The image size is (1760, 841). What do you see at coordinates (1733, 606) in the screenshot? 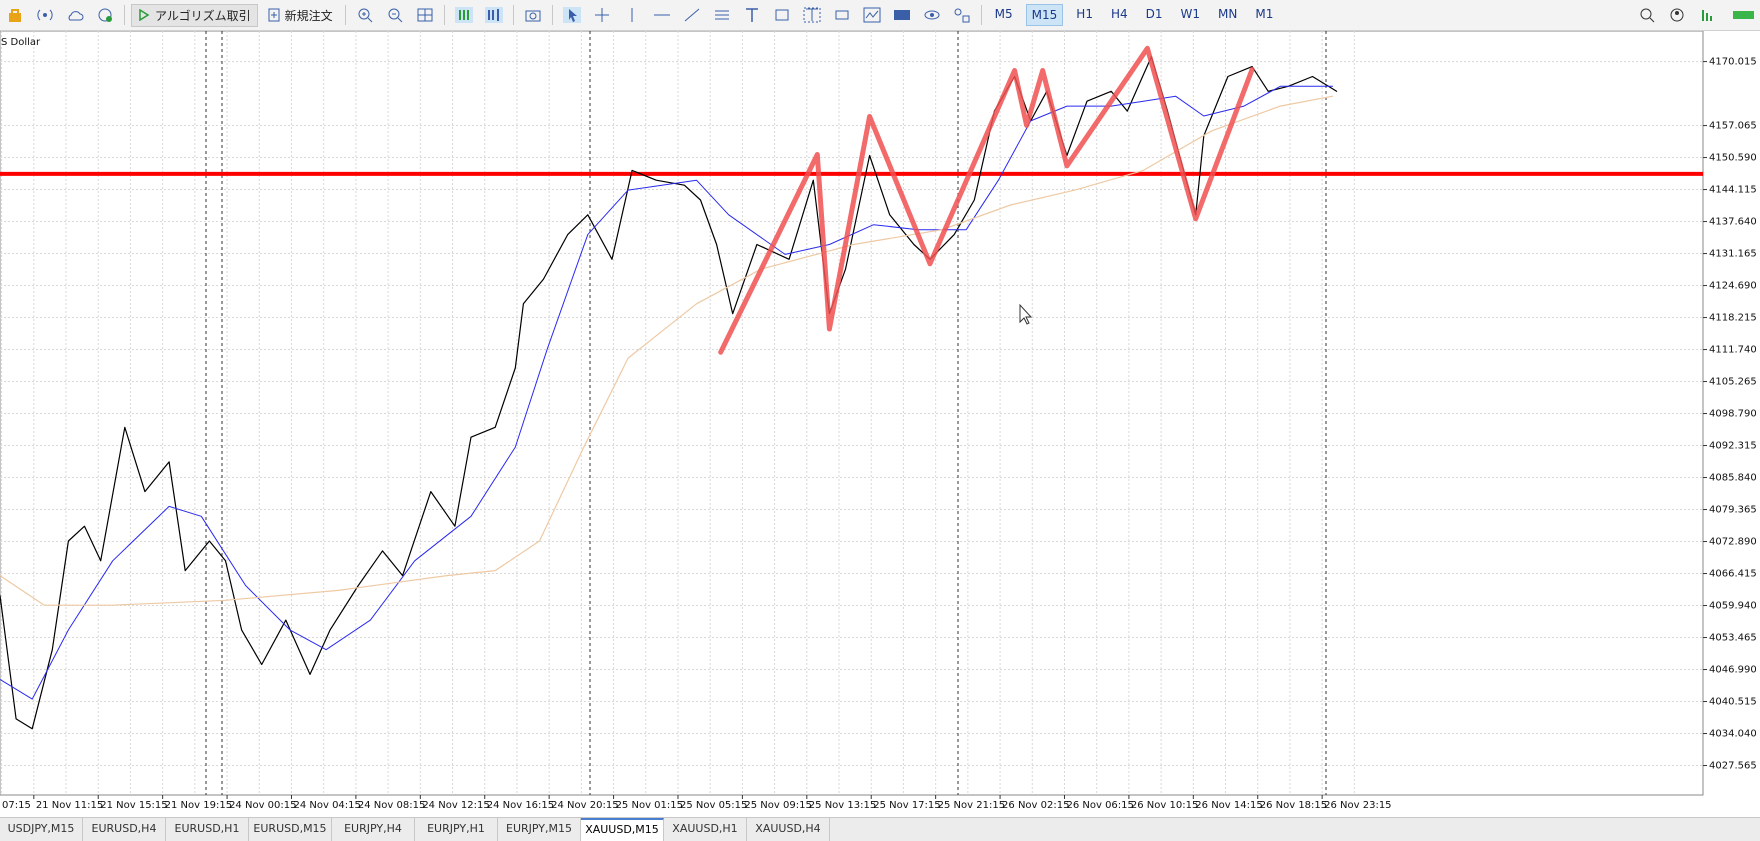
I see `y-tick-label: 4059.940` at bounding box center [1733, 606].